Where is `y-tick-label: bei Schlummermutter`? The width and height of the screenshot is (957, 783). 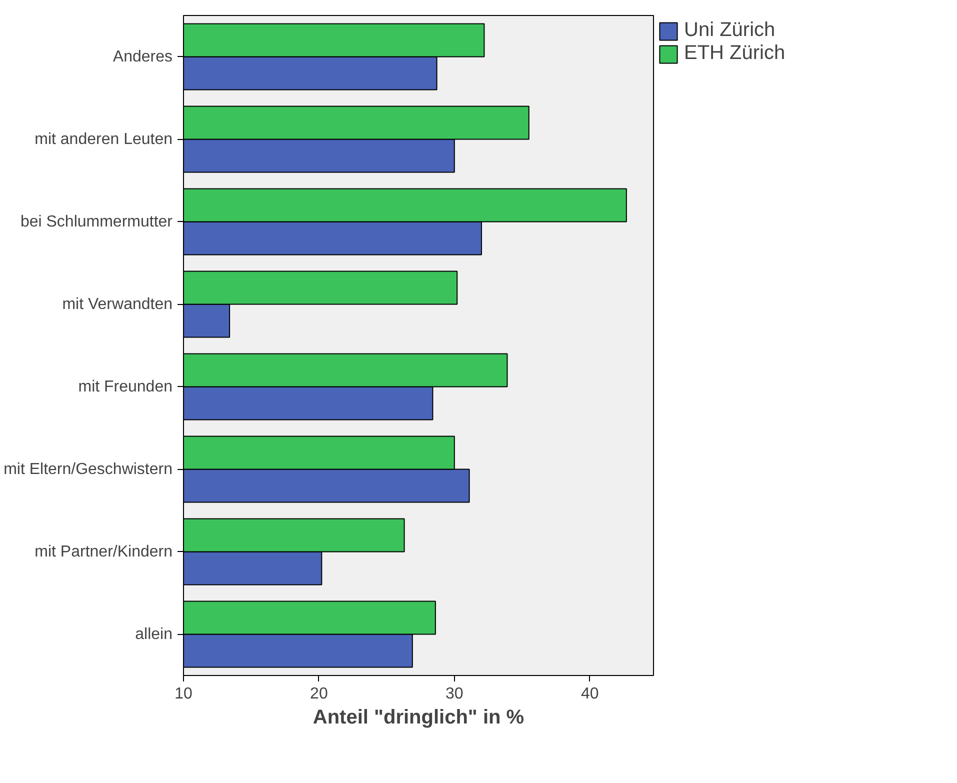 y-tick-label: bei Schlummermutter is located at coordinates (97, 221).